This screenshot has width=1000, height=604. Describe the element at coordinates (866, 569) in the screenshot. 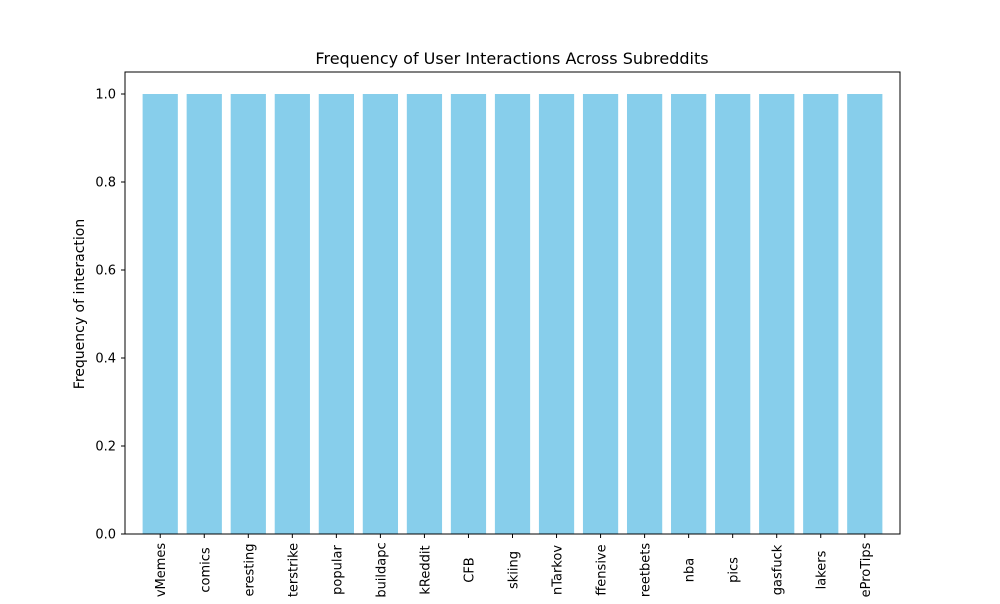

I see `x-tick-label: eProTips` at that location.